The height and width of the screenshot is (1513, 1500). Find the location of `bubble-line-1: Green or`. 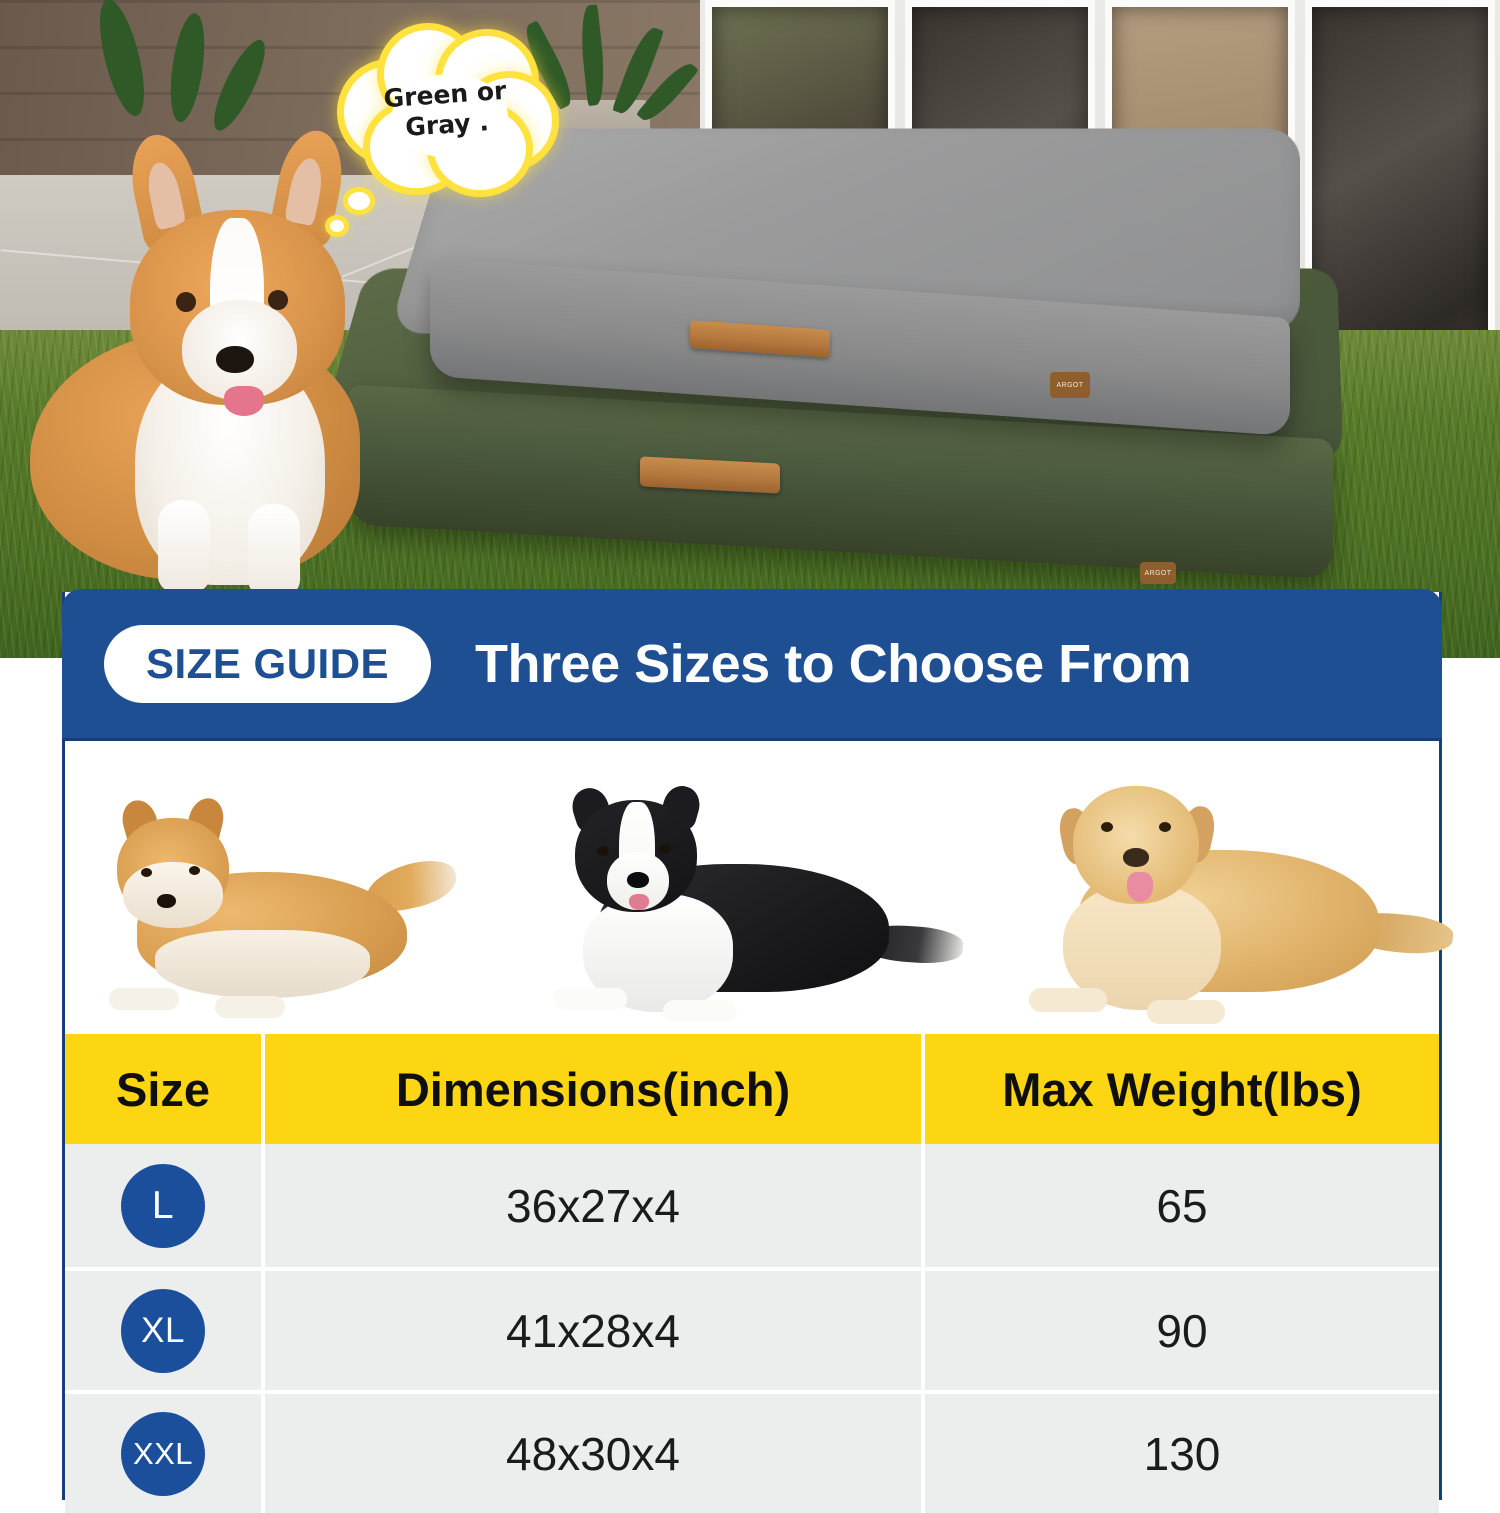

bubble-line-1: Green or is located at coordinates (445, 94).